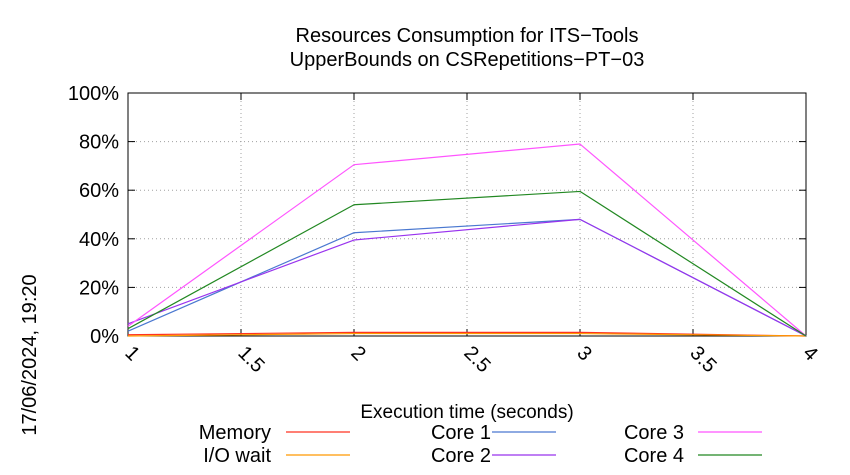 The image size is (850, 475). I want to click on legend-label: Core 1, so click(461, 433).